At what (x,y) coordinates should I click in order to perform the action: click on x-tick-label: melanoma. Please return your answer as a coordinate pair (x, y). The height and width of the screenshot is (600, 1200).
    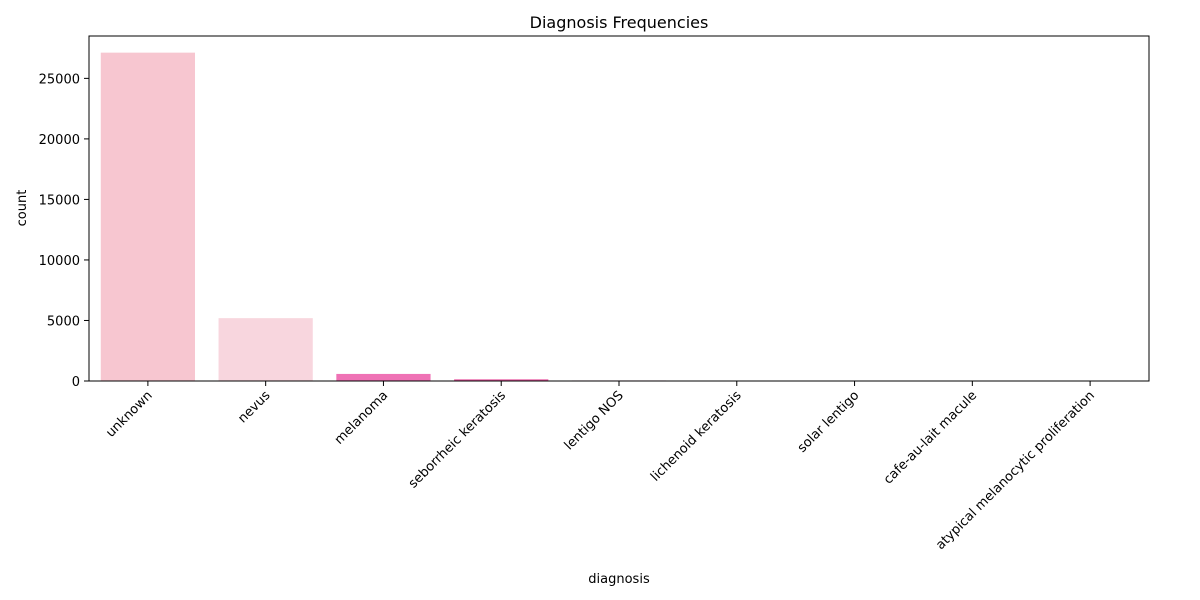
    Looking at the image, I should click on (361, 417).